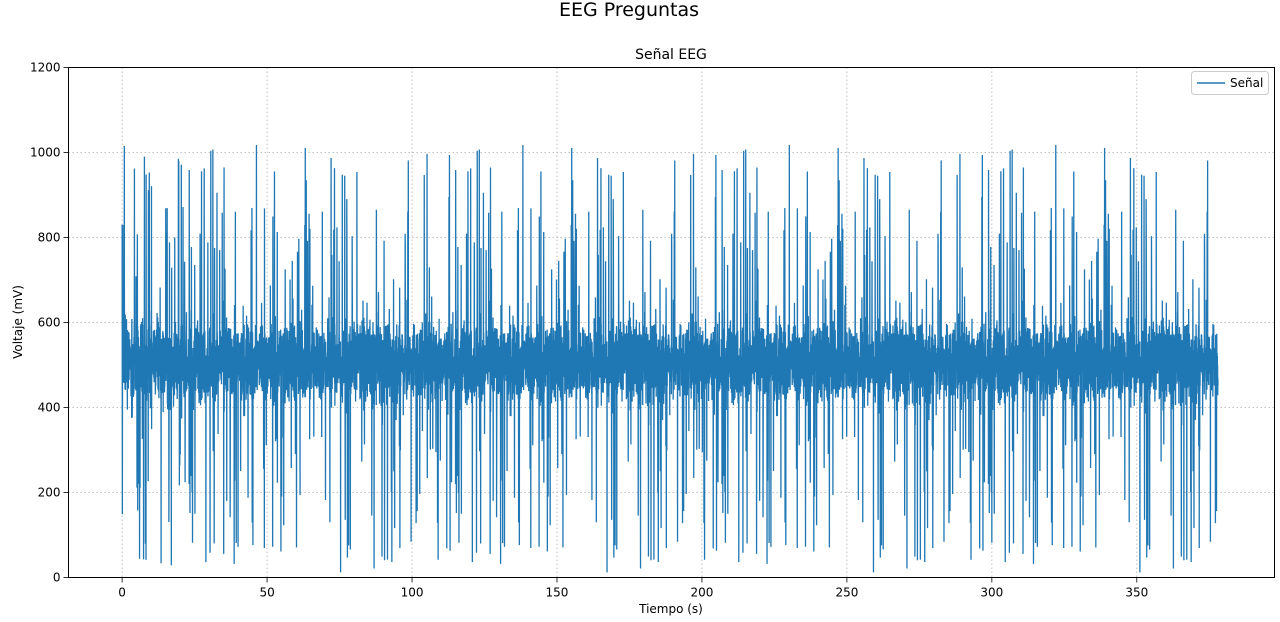 This screenshot has height=622, width=1280. I want to click on x-tick-label: 50, so click(266, 593).